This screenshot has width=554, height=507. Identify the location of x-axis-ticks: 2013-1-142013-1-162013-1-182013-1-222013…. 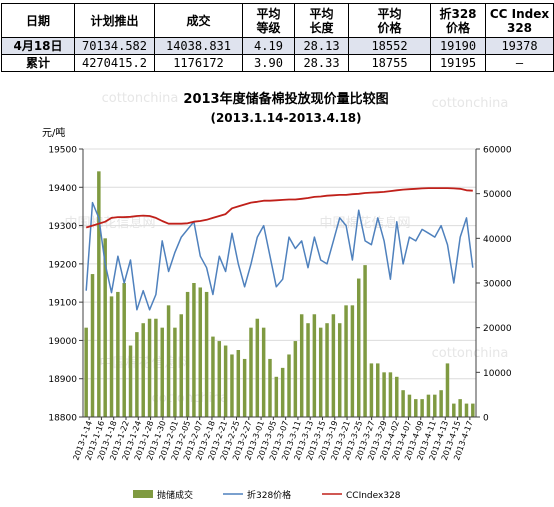
(273, 439).